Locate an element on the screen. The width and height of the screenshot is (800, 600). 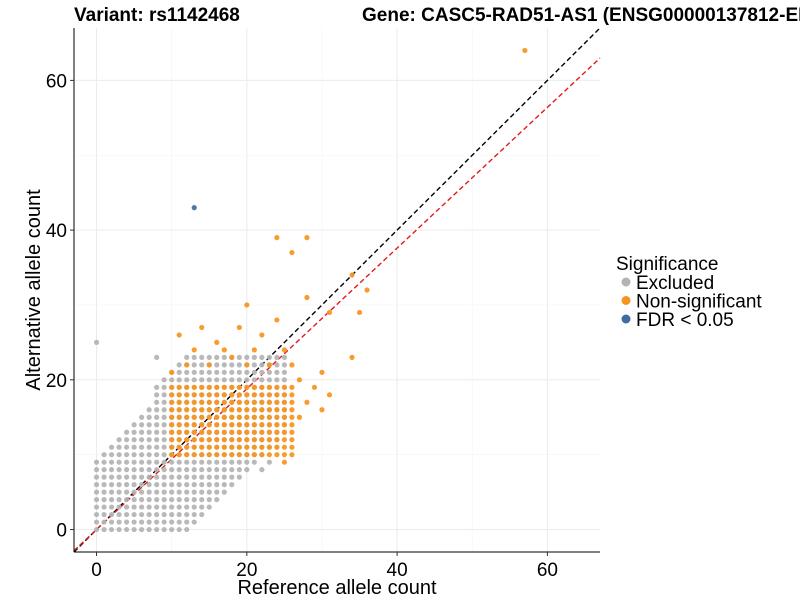
x-tick-label: 0 is located at coordinates (96, 570).